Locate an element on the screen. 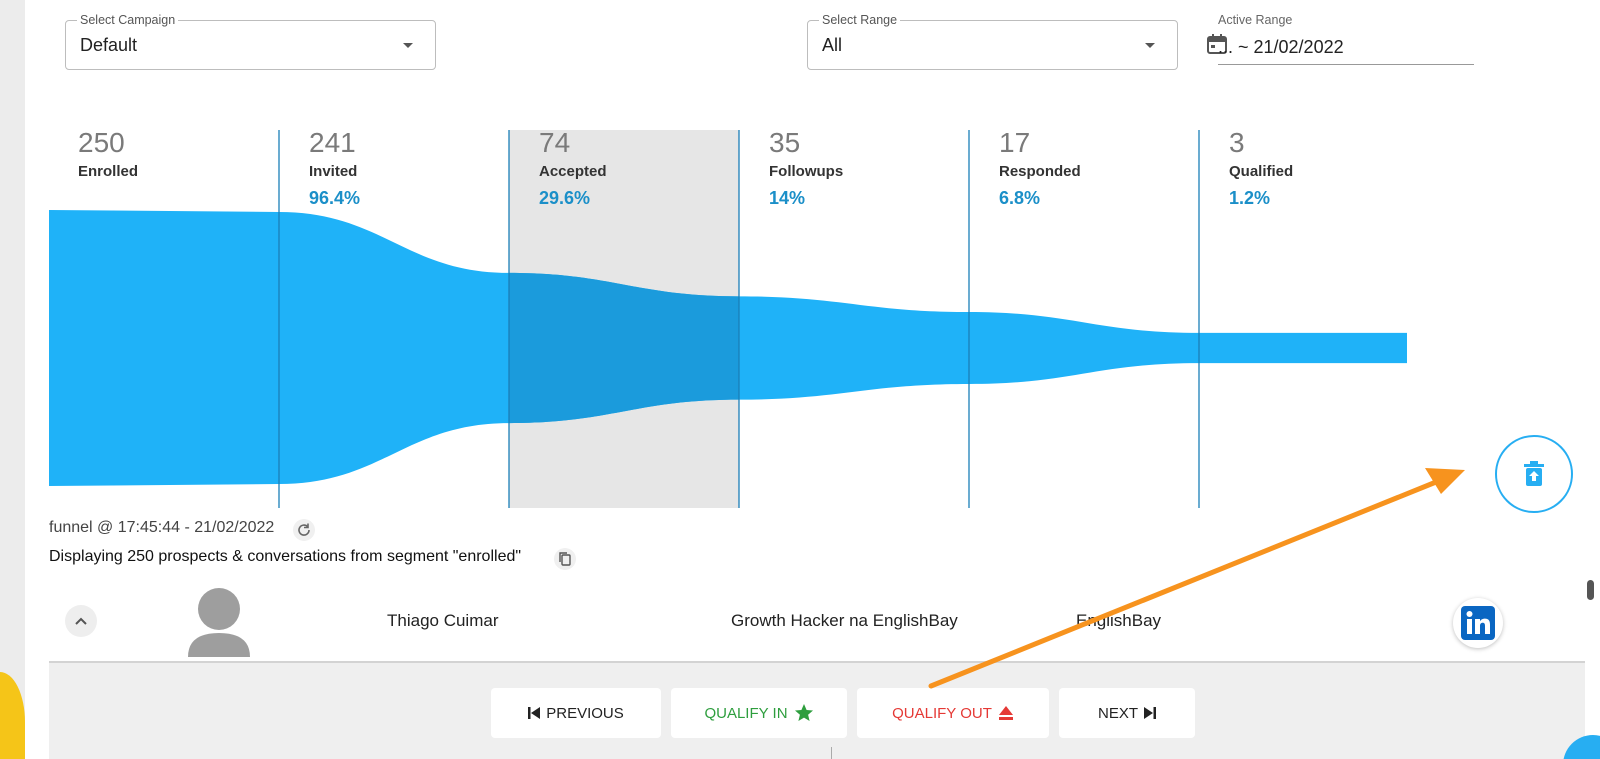 The height and width of the screenshot is (759, 1600). stage-count-invited: 241 is located at coordinates (332, 142).